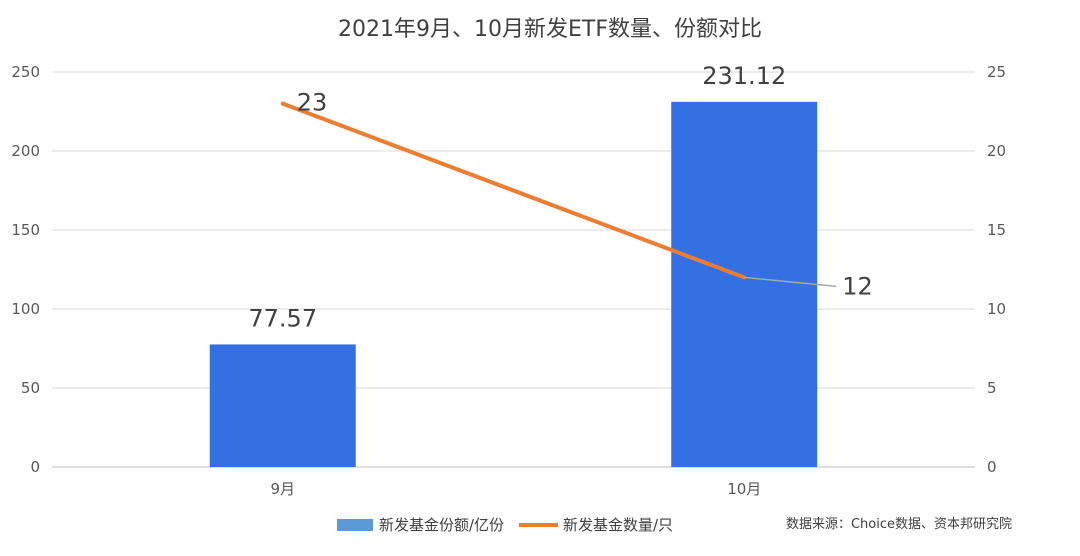  What do you see at coordinates (25, 230) in the screenshot?
I see `left-tick-label: 150` at bounding box center [25, 230].